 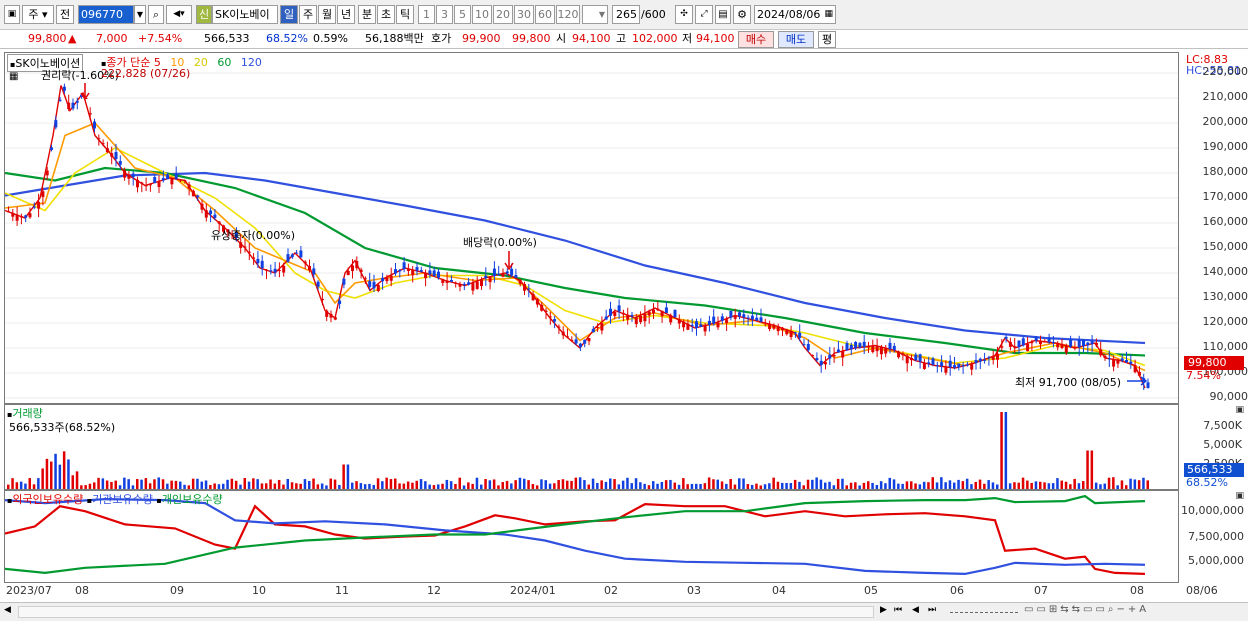 I want to click on draw-tool-icon: ⤢, so click(x=704, y=14).